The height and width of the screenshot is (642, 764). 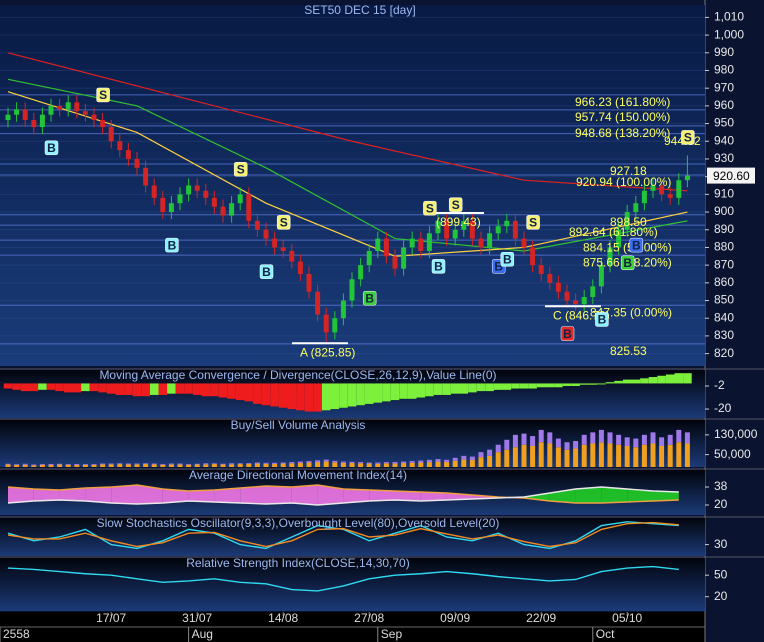 What do you see at coordinates (623, 182) in the screenshot?
I see `level-label: 920.94 (100.00%)` at bounding box center [623, 182].